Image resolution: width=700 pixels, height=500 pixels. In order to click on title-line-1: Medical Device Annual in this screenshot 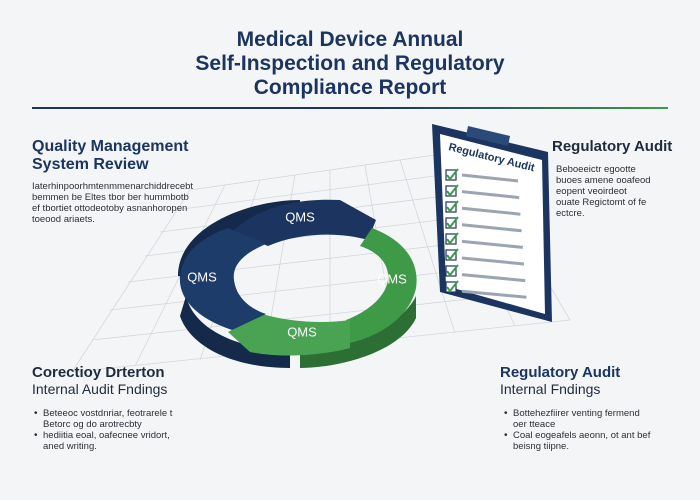, I will do `click(350, 39)`.